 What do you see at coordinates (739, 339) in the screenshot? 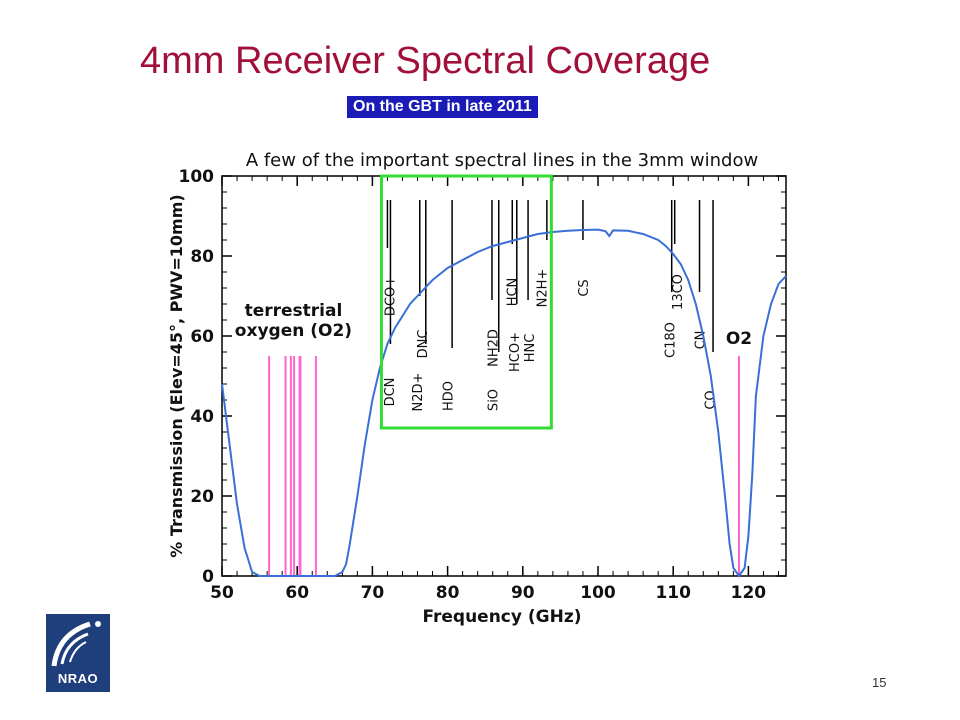
I see `o2-label: O2` at bounding box center [739, 339].